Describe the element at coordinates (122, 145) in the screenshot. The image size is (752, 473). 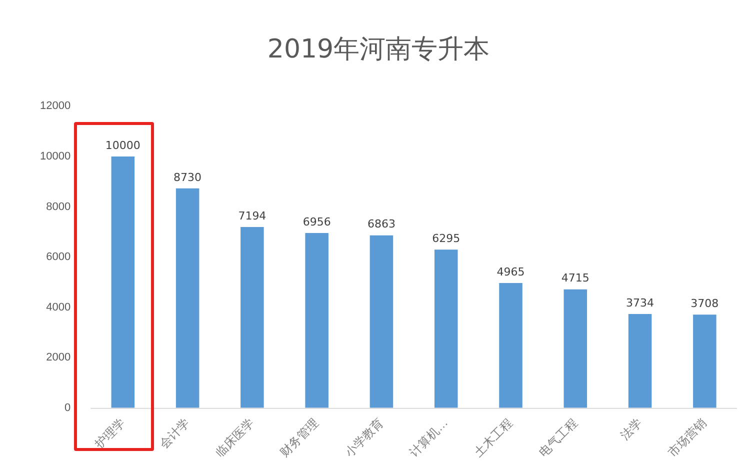
I see `data-label: 10000` at that location.